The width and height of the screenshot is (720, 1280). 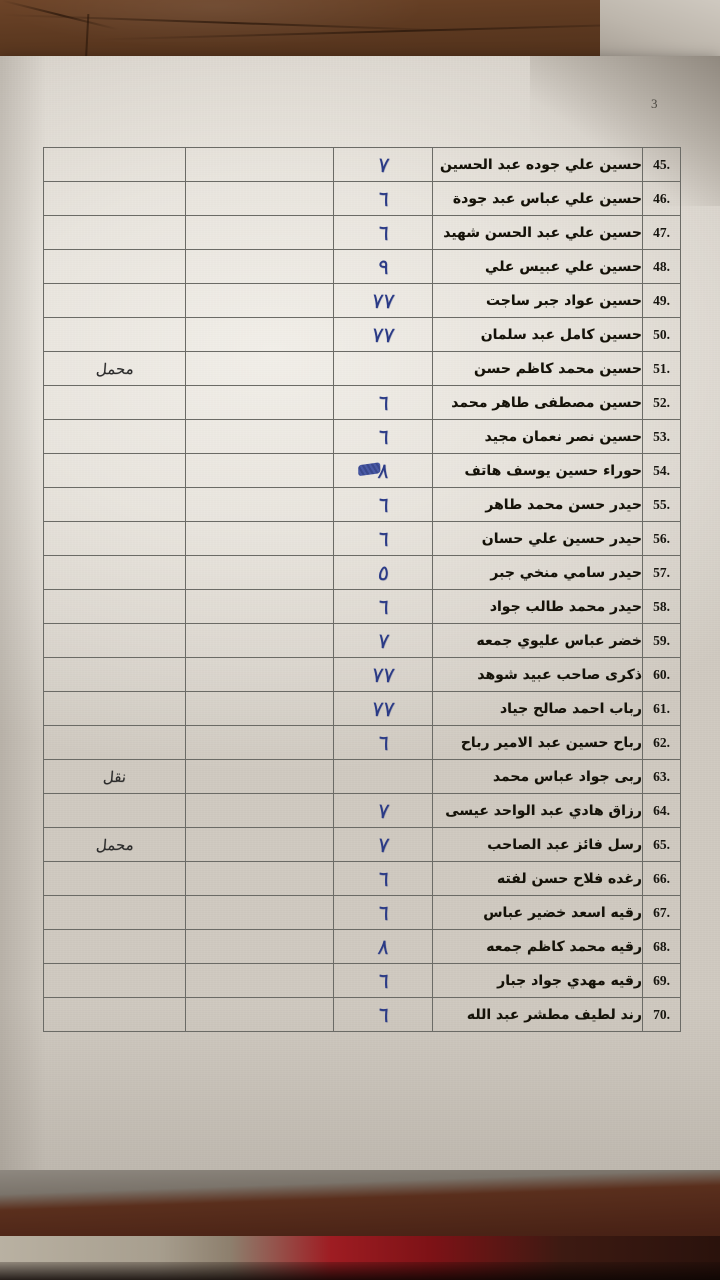 What do you see at coordinates (661, 878) in the screenshot?
I see `row-number: 66.` at bounding box center [661, 878].